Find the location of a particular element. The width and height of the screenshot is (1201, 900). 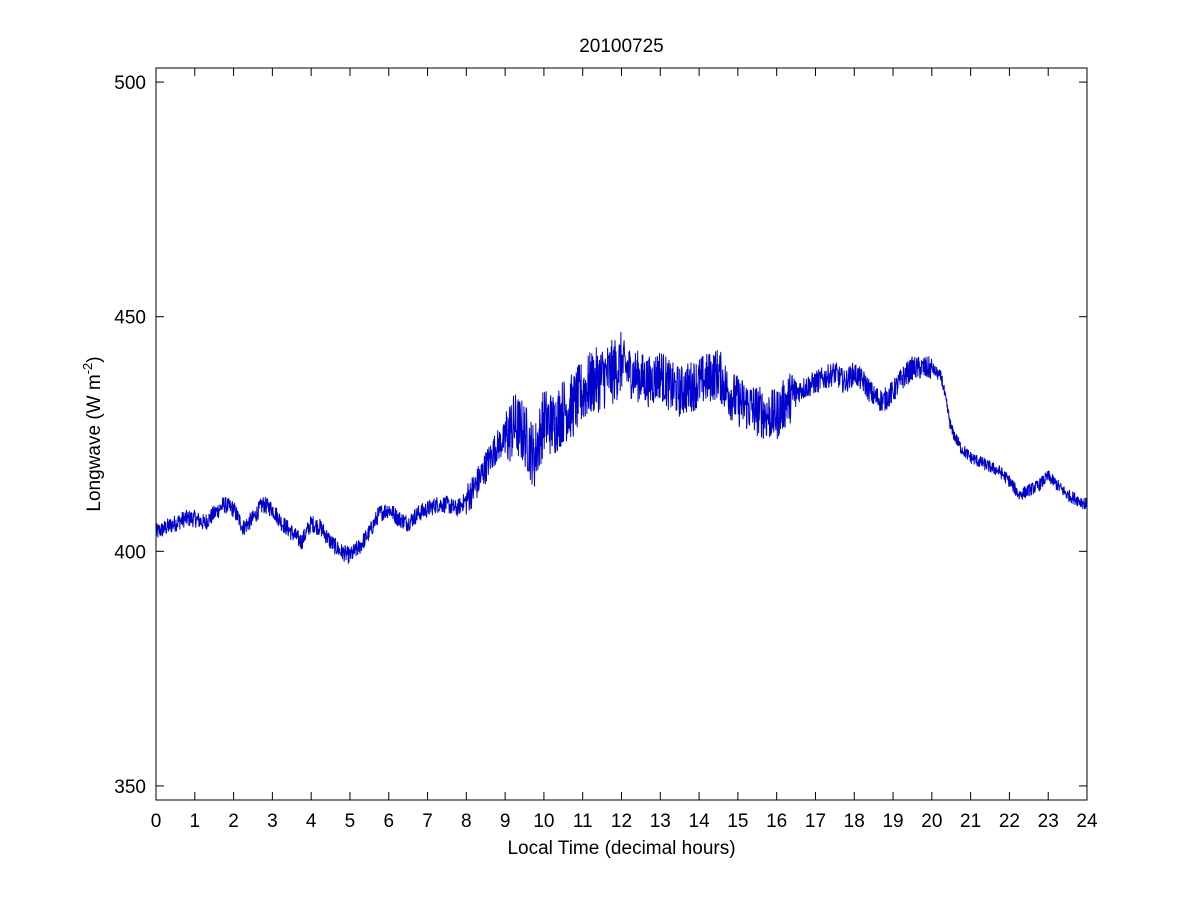

x-tick-label: 13 is located at coordinates (660, 821).